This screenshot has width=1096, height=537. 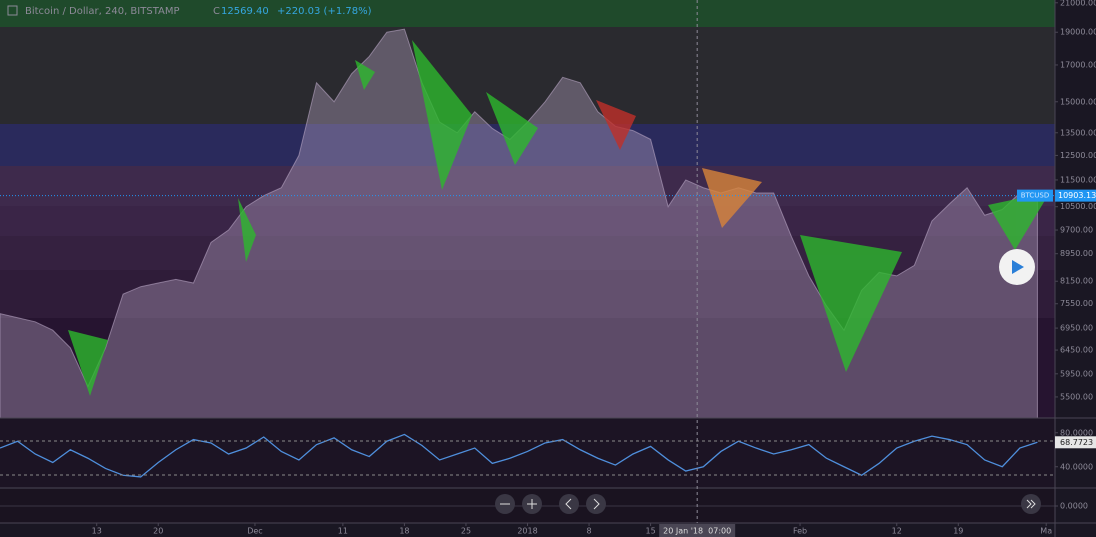 I want to click on y-tick-label: 12500.00, so click(x=1078, y=155).